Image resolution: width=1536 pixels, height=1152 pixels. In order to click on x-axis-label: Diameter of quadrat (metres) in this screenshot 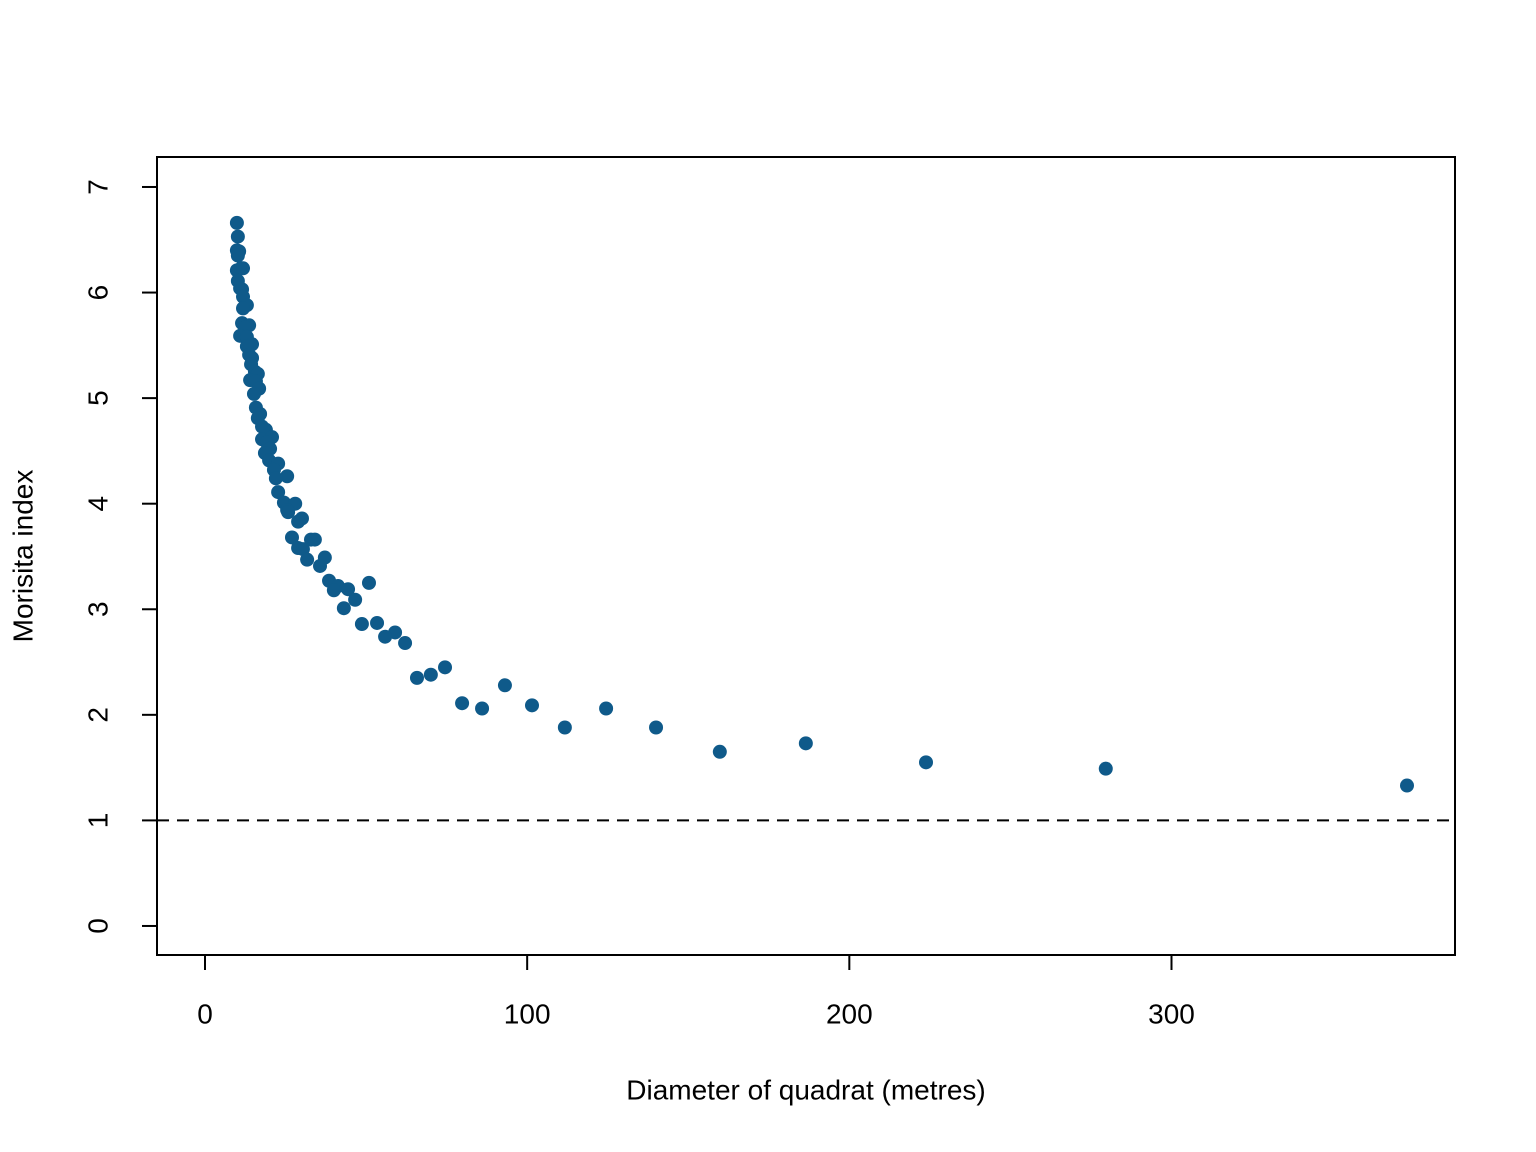, I will do `click(805, 1089)`.